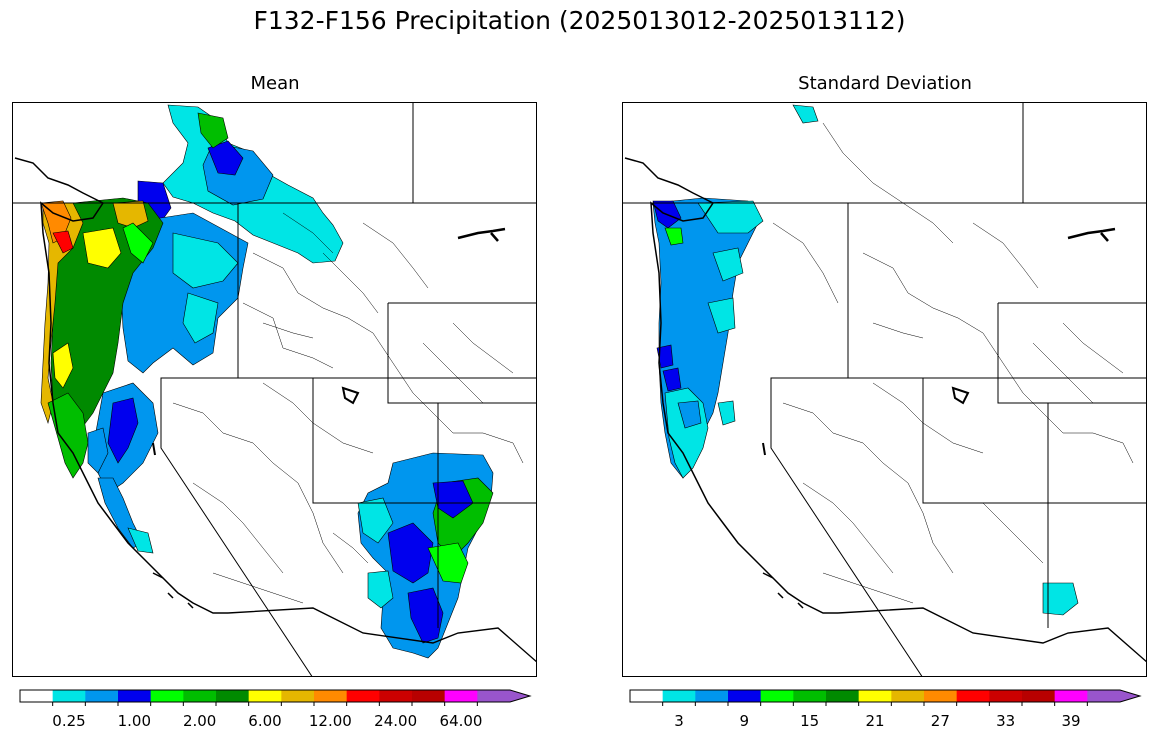 This screenshot has width=1159, height=741. What do you see at coordinates (396, 721) in the screenshot?
I see `colorbar-tick-label: 24.00` at bounding box center [396, 721].